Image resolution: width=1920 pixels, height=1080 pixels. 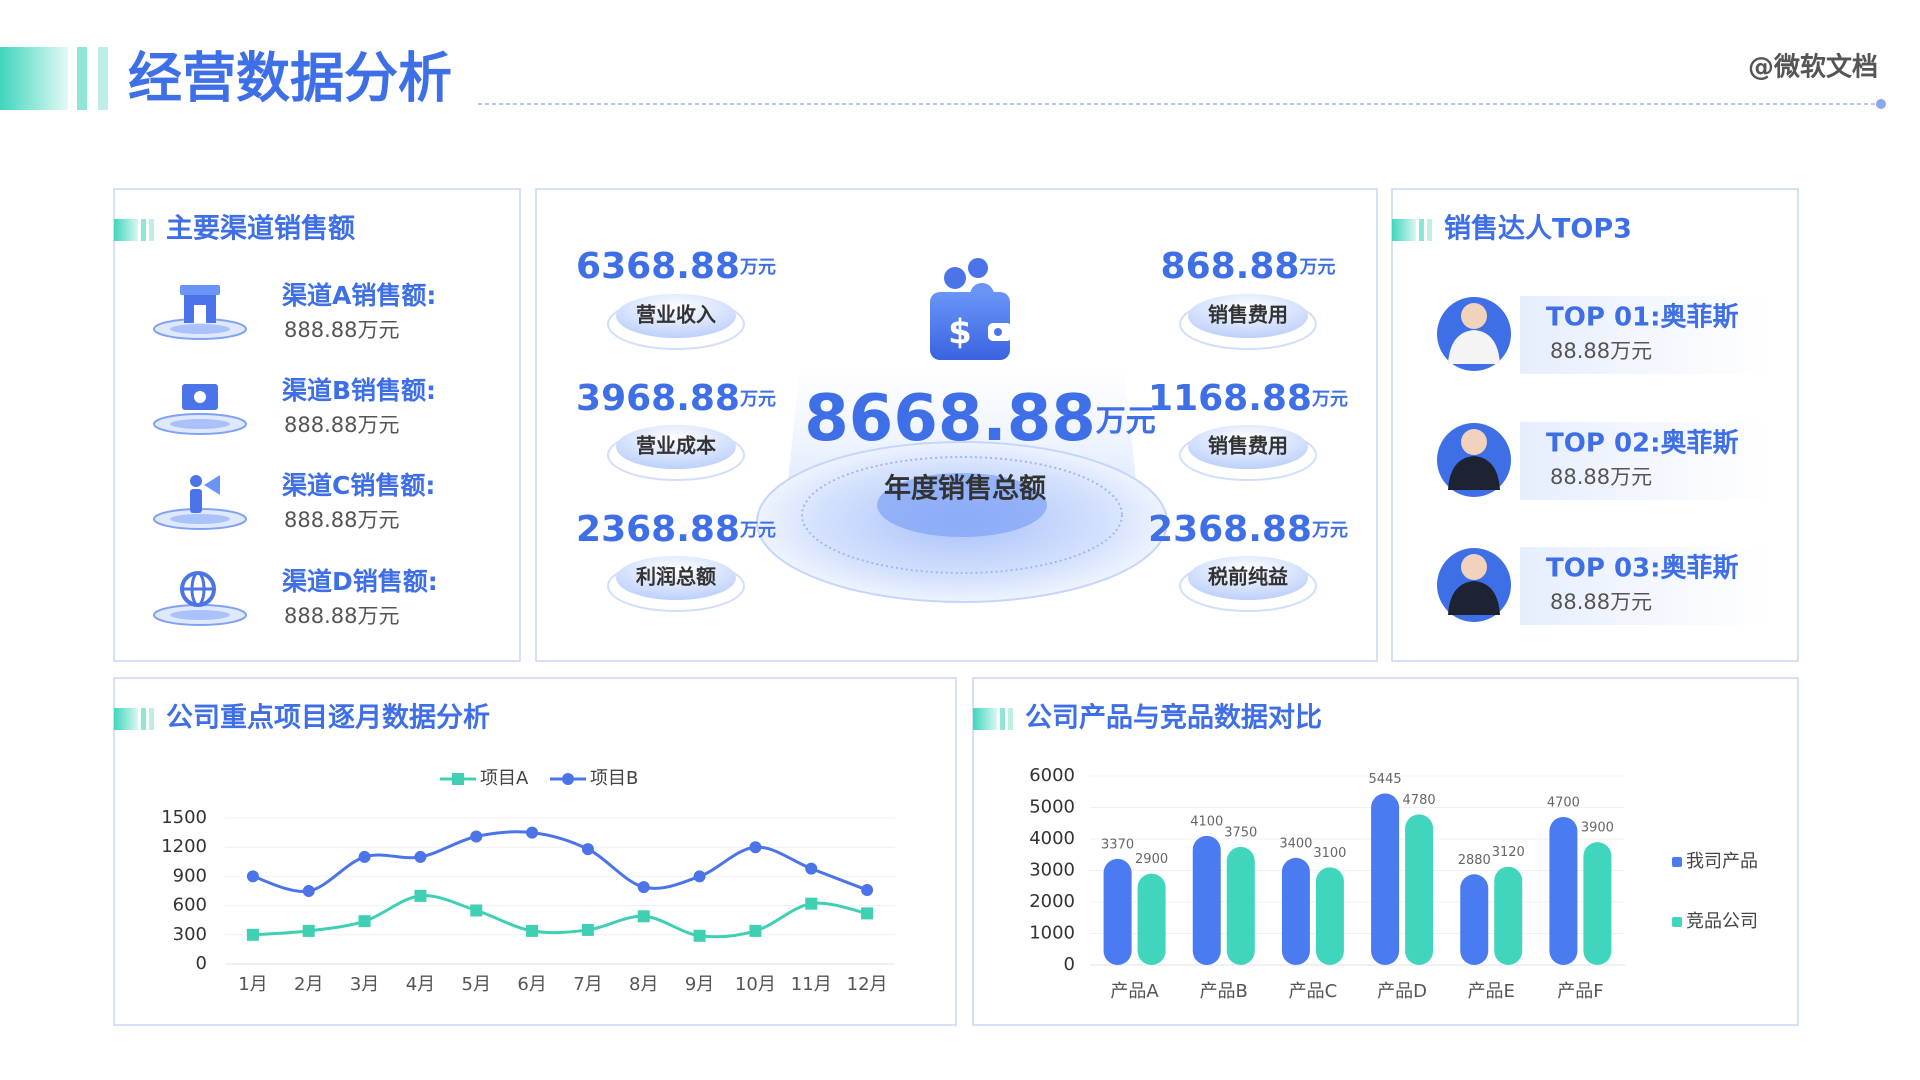 I want to click on x-tick-label: 1月, so click(x=252, y=984).